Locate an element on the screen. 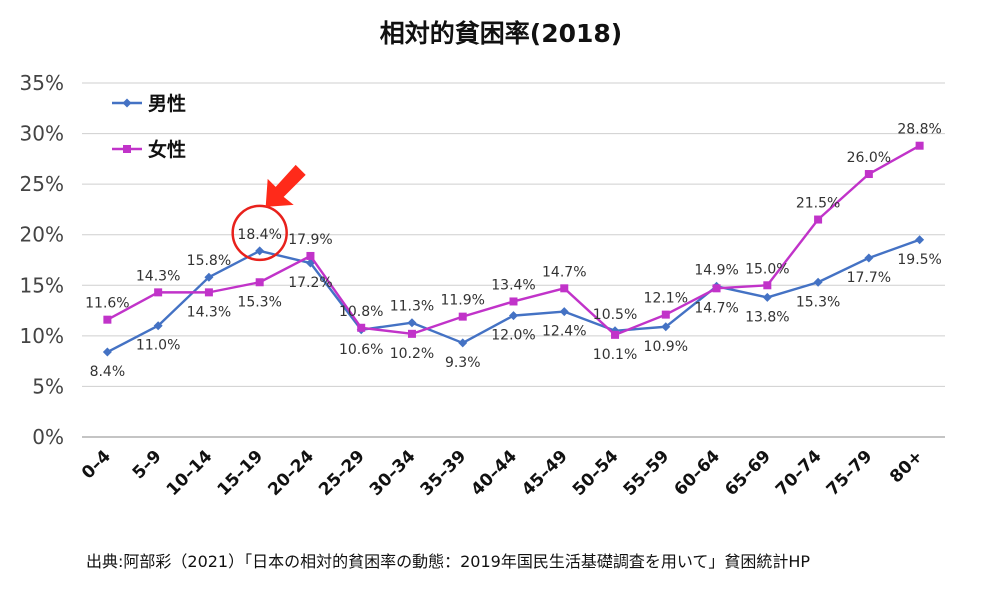  female-data-label: 15.3% is located at coordinates (259, 302).